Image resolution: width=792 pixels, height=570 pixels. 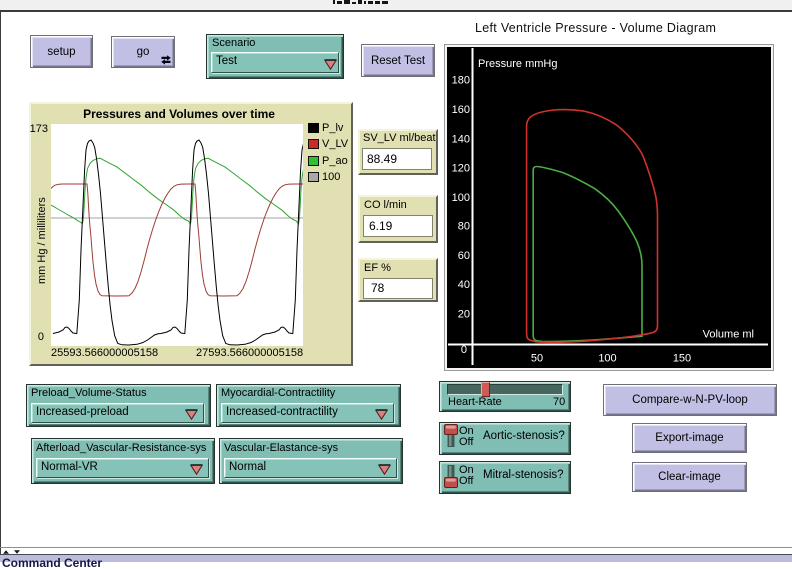 I want to click on svg-text: 80, so click(x=464, y=227).